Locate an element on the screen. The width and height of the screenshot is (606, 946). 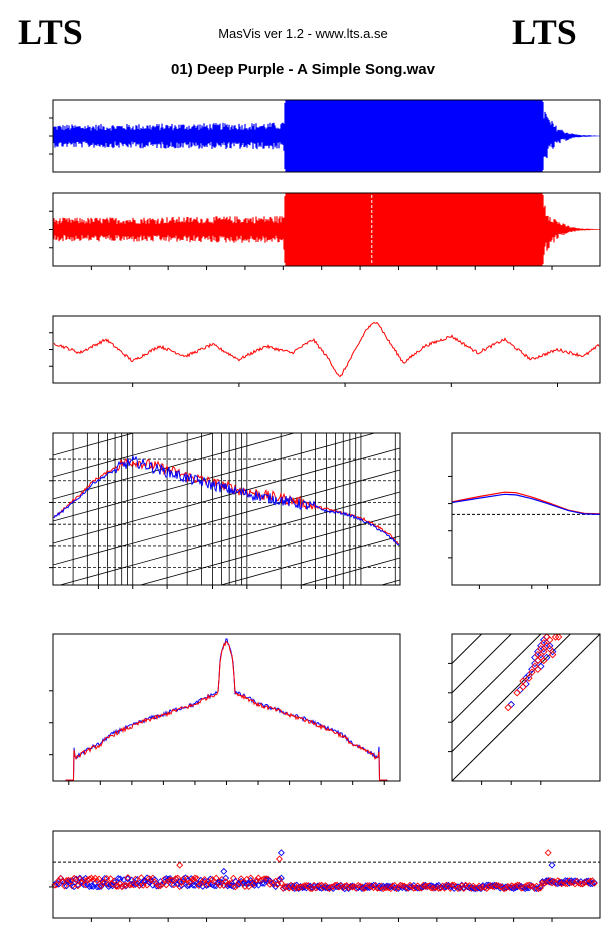
histogram-chart is located at coordinates (225, 709).